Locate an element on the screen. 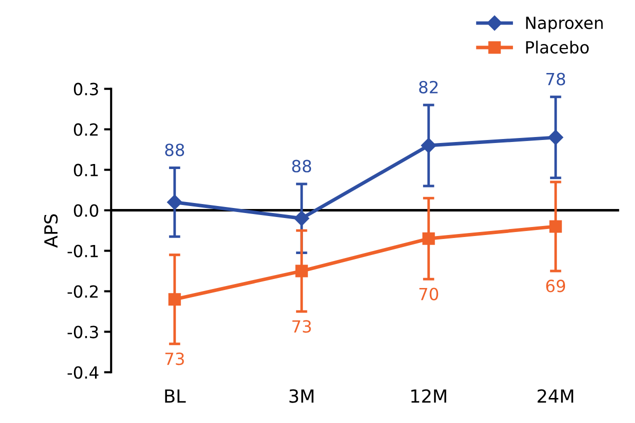 Image resolution: width=635 pixels, height=423 pixels. x-tick-label: 24M is located at coordinates (556, 396).